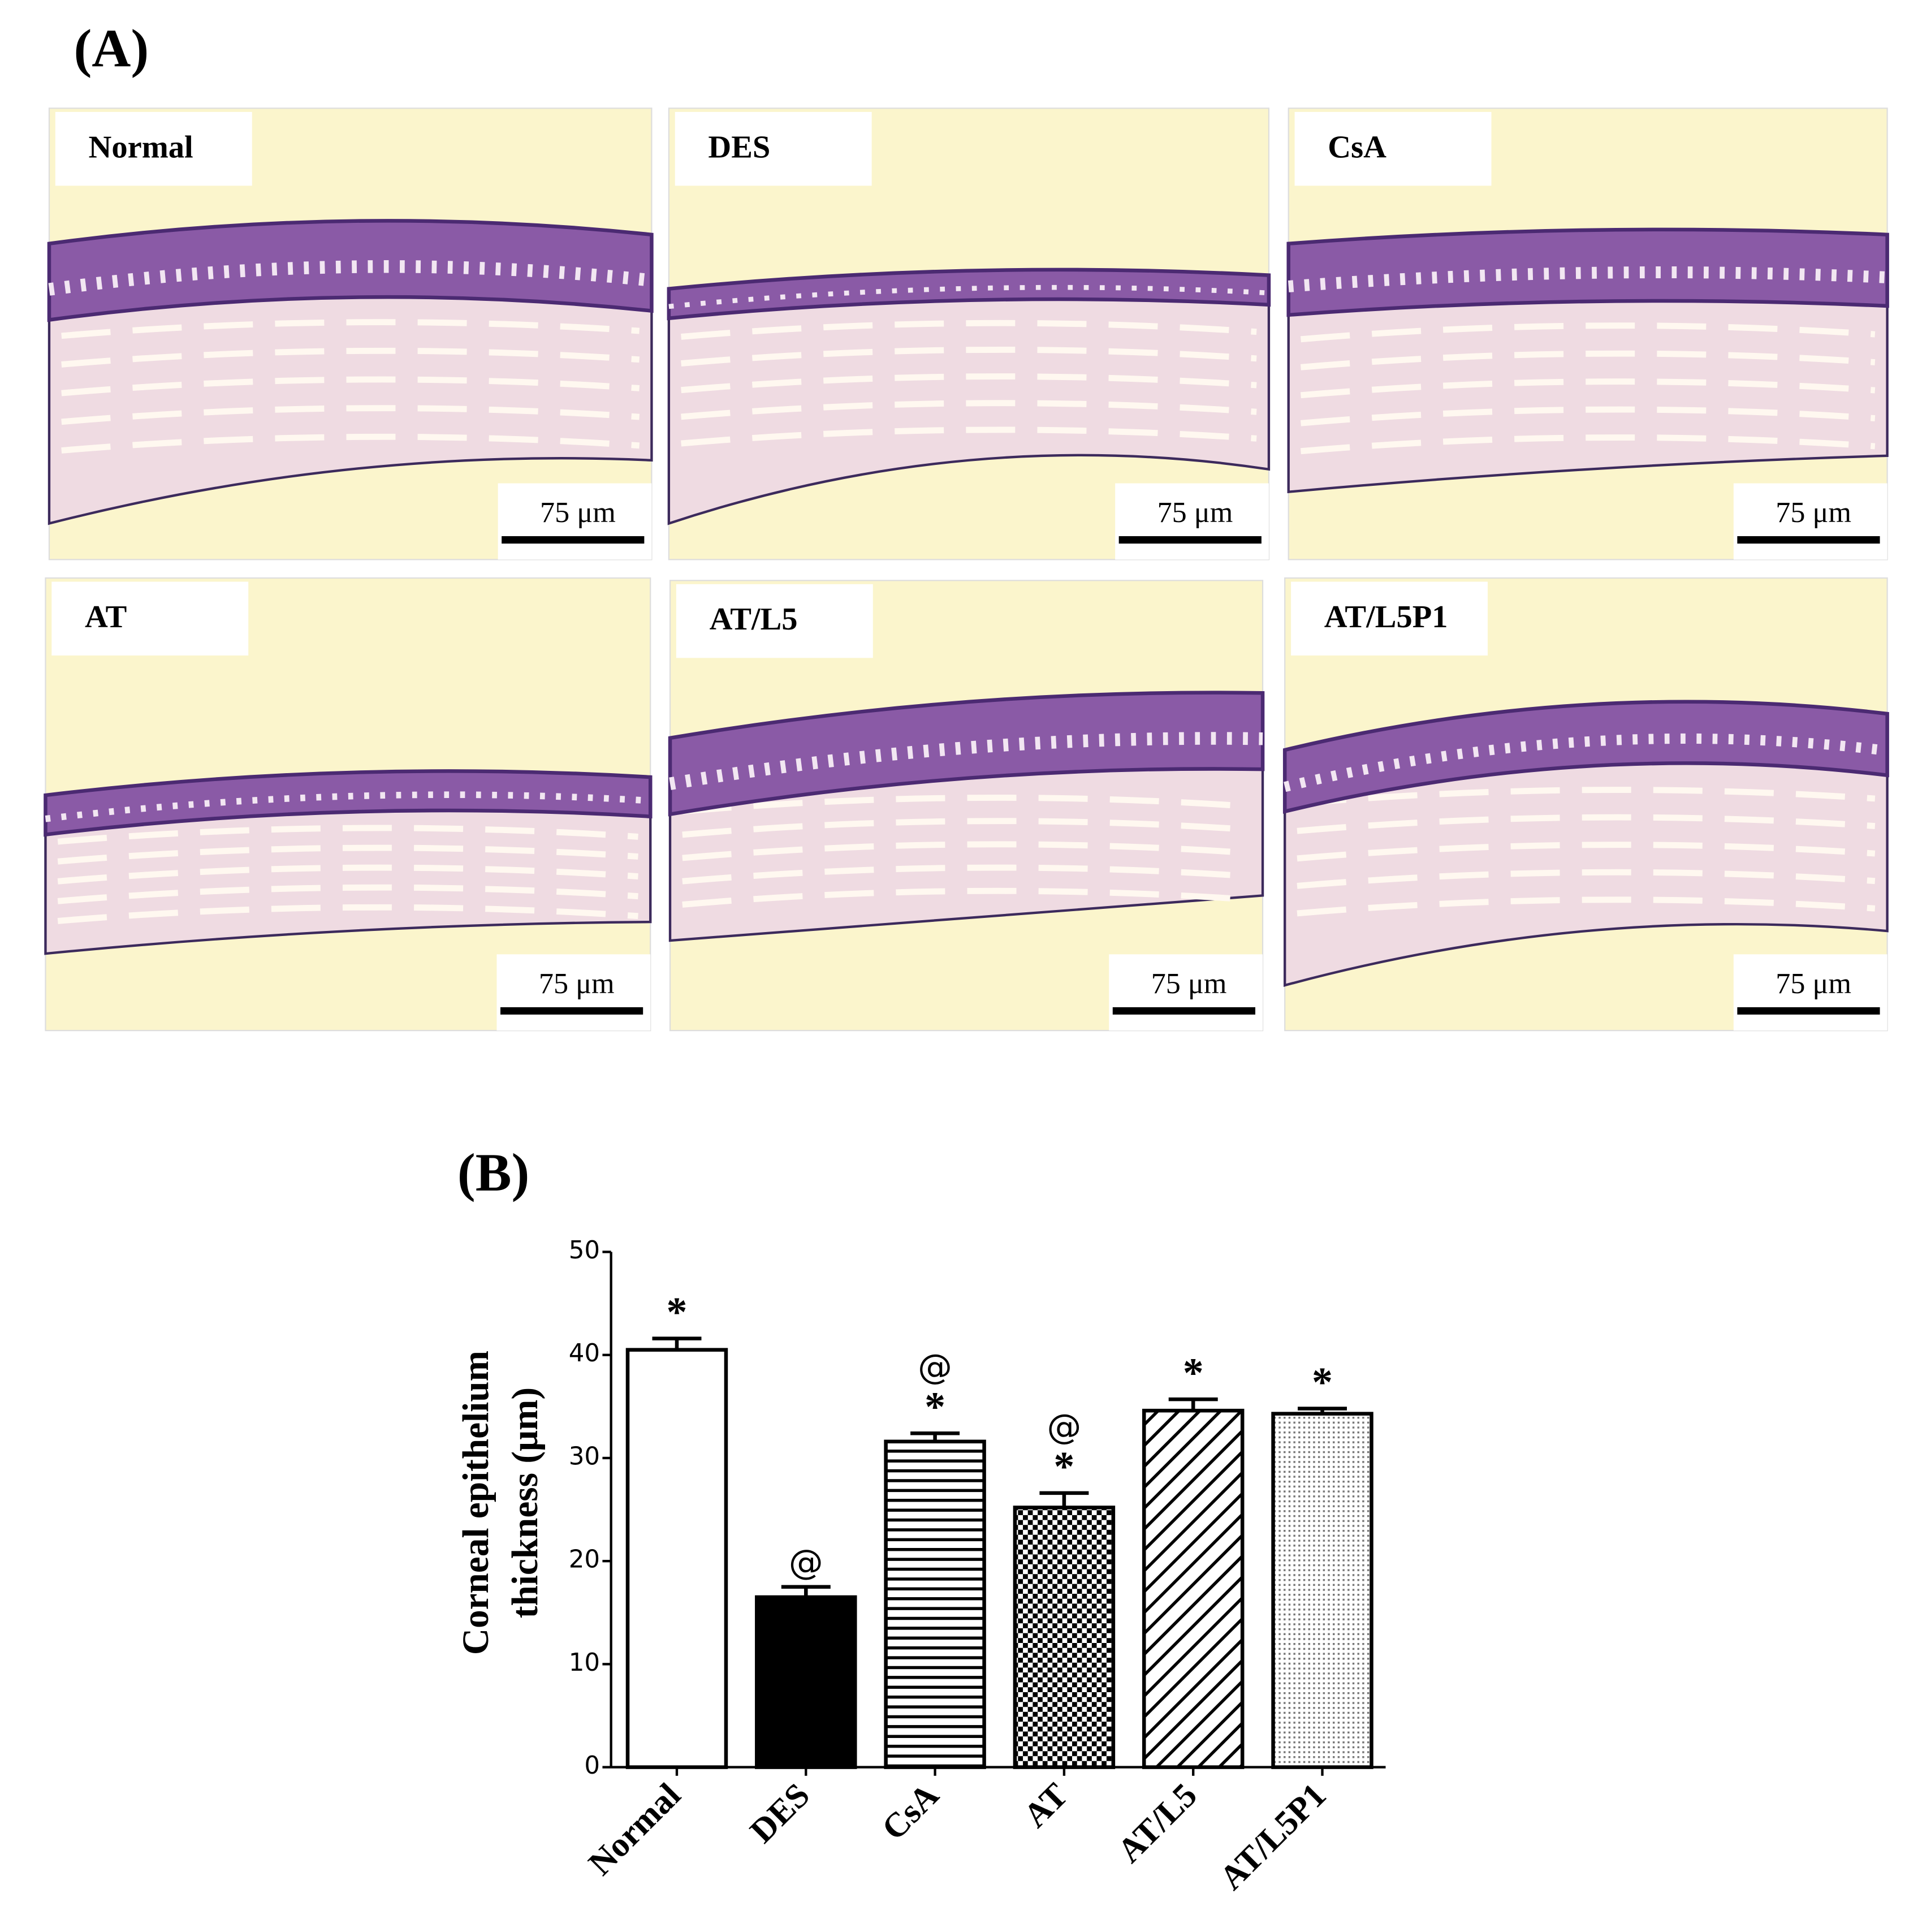 Image resolution: width=1918 pixels, height=1932 pixels. I want to click on panel-title: Normal, so click(141, 147).